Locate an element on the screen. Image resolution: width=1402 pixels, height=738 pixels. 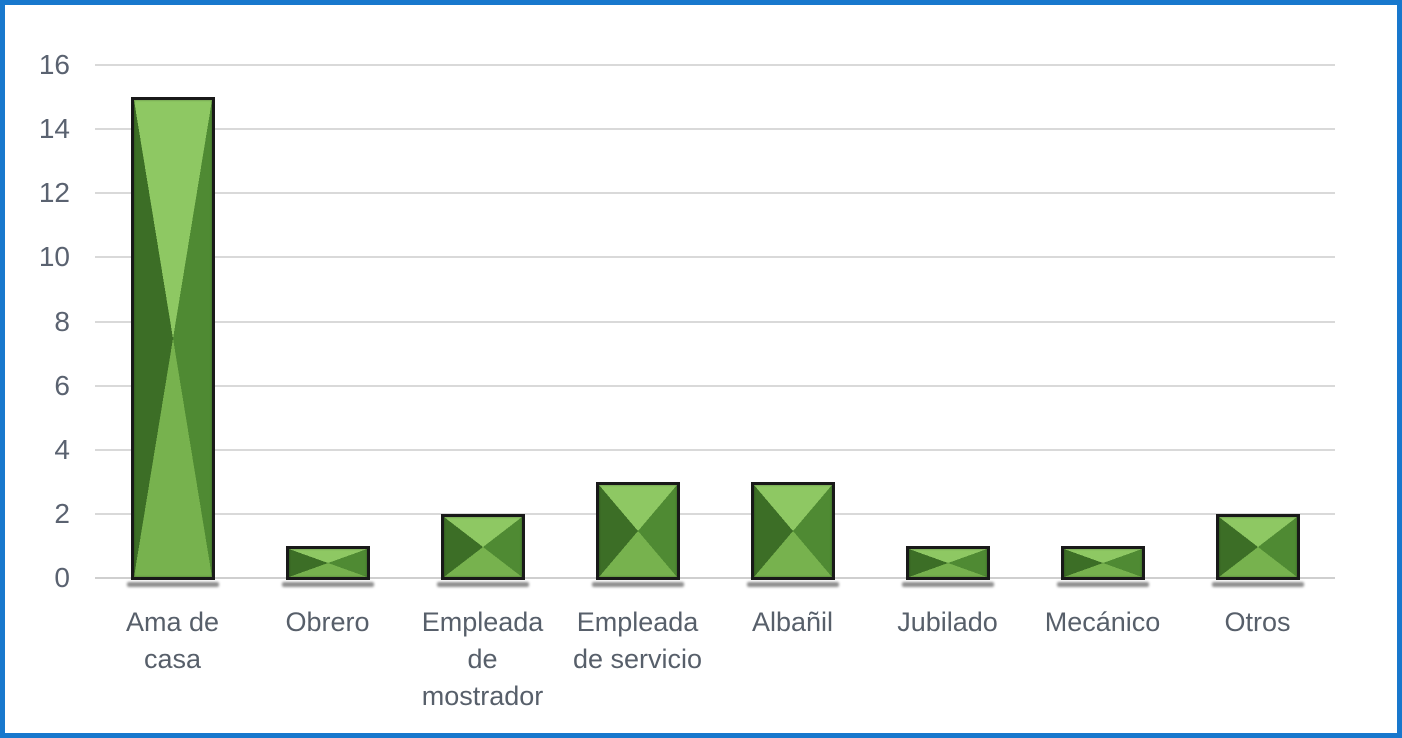
bar-otros is located at coordinates (1257, 547).